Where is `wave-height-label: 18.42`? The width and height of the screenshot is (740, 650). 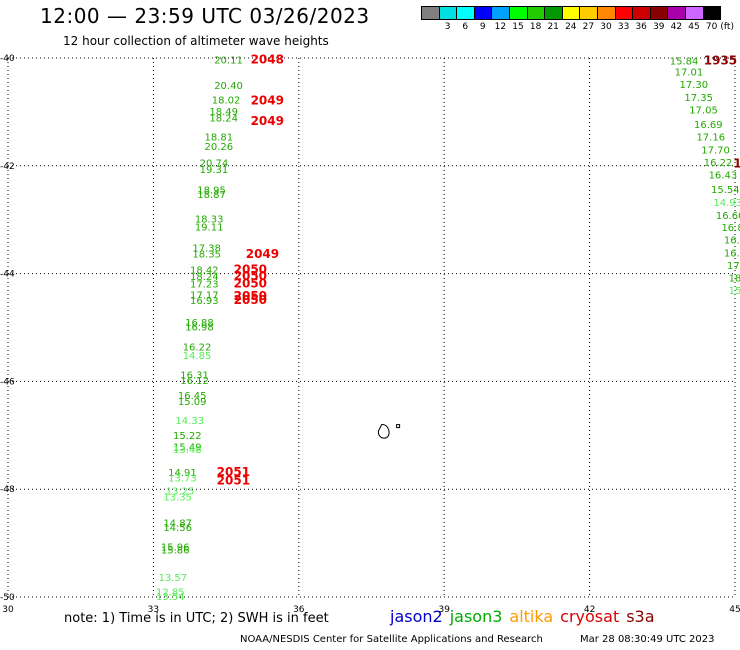
wave-height-label: 18.42 is located at coordinates (204, 270).